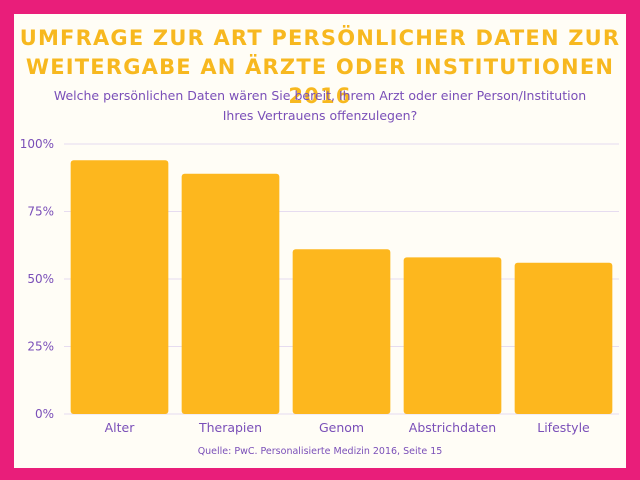 The height and width of the screenshot is (480, 640). I want to click on x-tick-label: Abstrichdaten, so click(452, 427).